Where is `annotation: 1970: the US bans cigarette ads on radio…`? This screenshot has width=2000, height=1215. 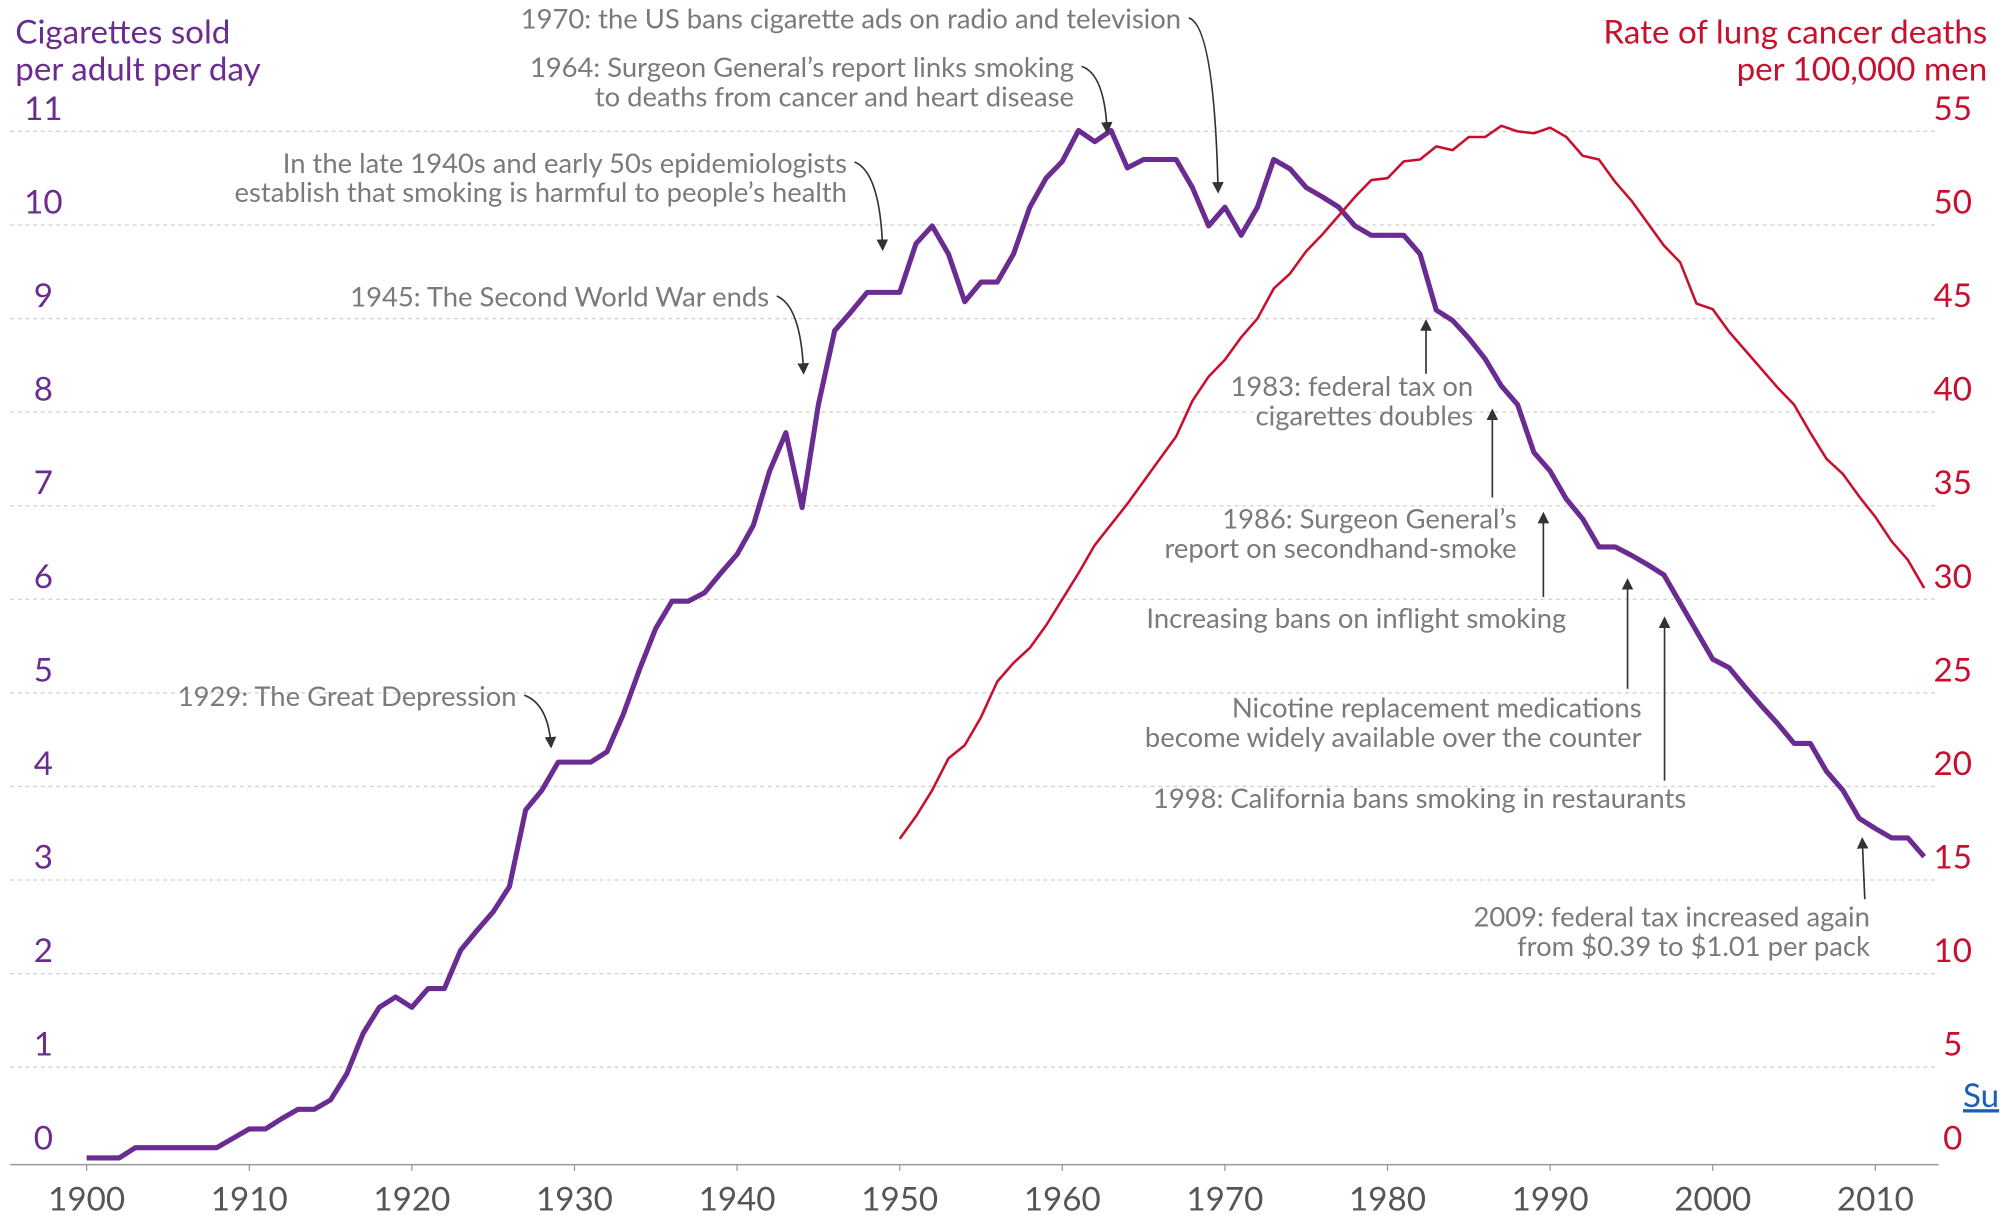
annotation: 1970: the US bans cigarette ads on radio… is located at coordinates (851, 18).